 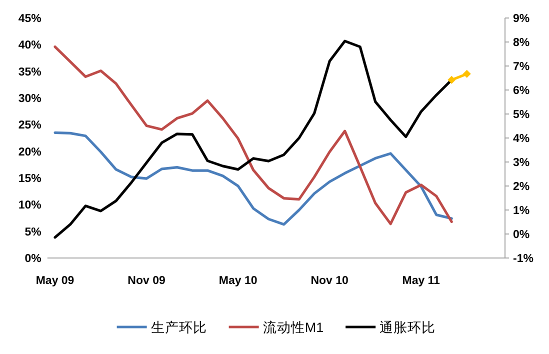 I want to click on y-tick-label: 35%, so click(x=30, y=72).